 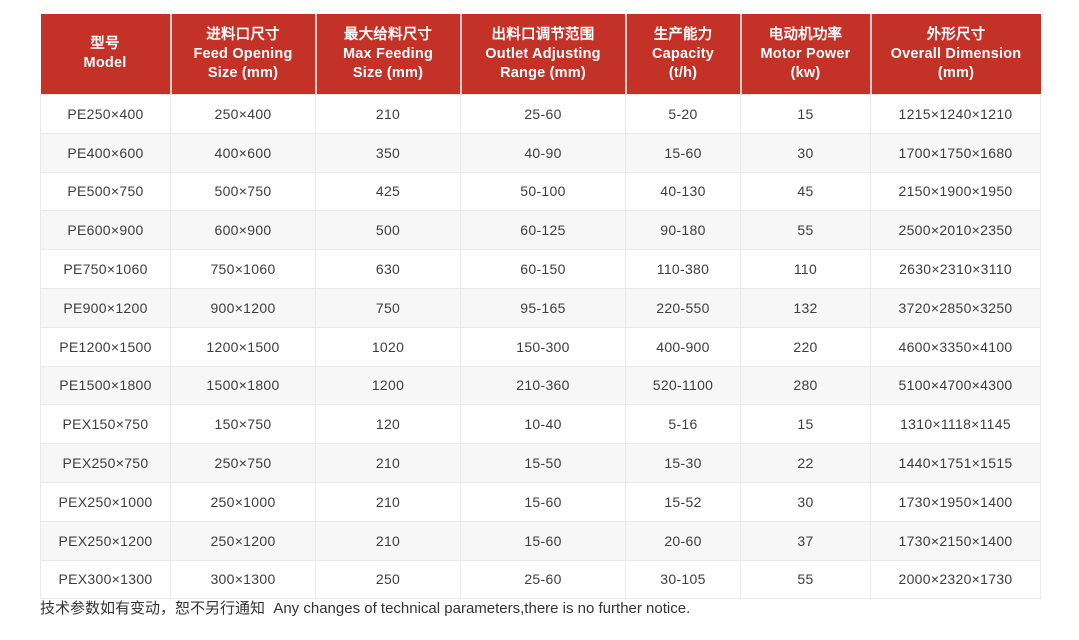 What do you see at coordinates (956, 72) in the screenshot?
I see `header-en2: (mm)` at bounding box center [956, 72].